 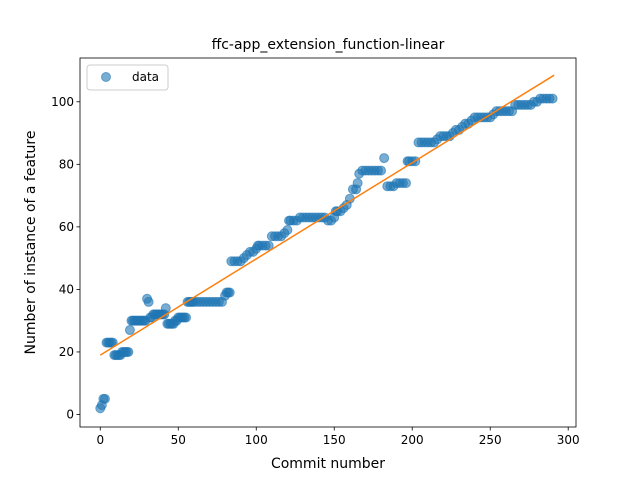 I want to click on y-tick-label: 60, so click(x=66, y=227).